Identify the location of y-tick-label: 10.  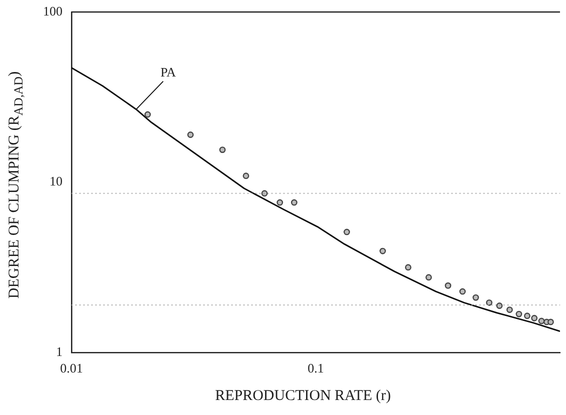
(56, 181).